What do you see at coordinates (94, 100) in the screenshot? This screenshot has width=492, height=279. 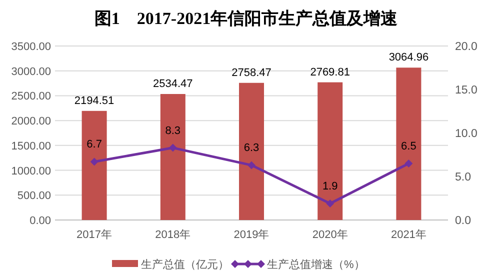 I see `data-label: 2194.51` at bounding box center [94, 100].